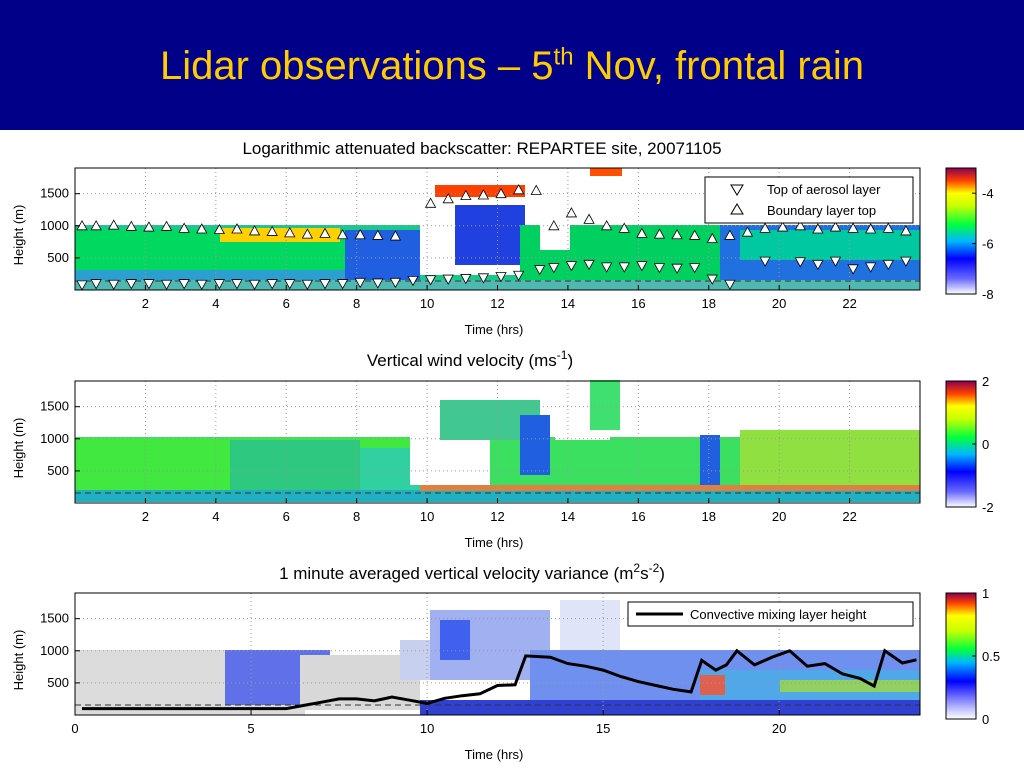  Describe the element at coordinates (54, 406) in the screenshot. I see `y-tick-label: 1500` at that location.